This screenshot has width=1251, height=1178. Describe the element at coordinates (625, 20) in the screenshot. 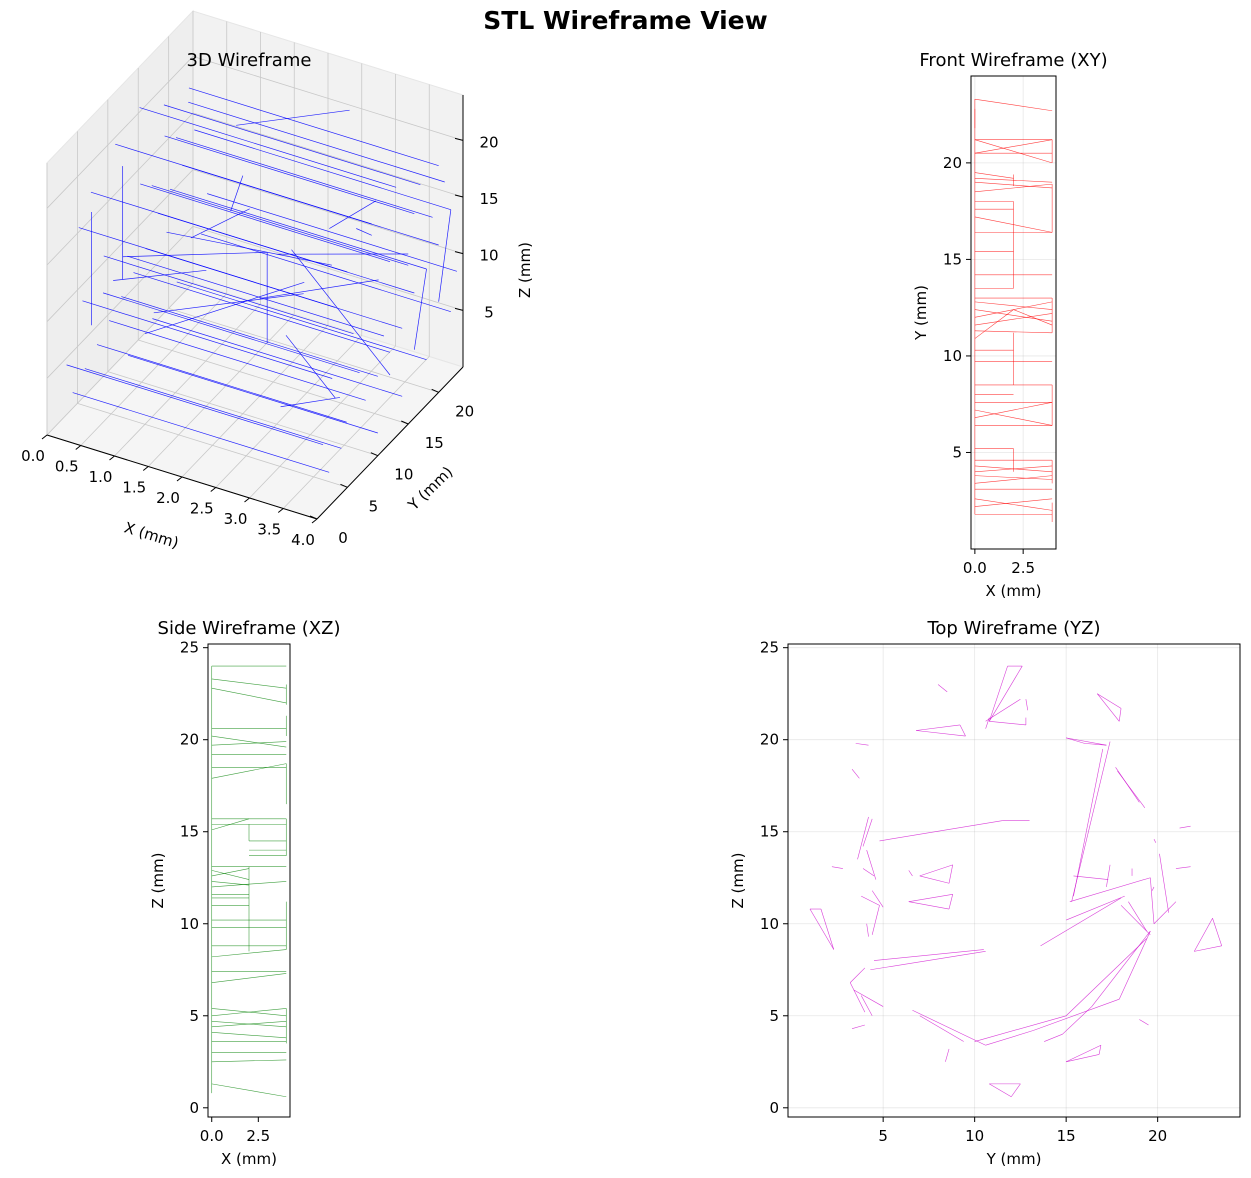

I see `figure-title: STL Wireframe View` at that location.